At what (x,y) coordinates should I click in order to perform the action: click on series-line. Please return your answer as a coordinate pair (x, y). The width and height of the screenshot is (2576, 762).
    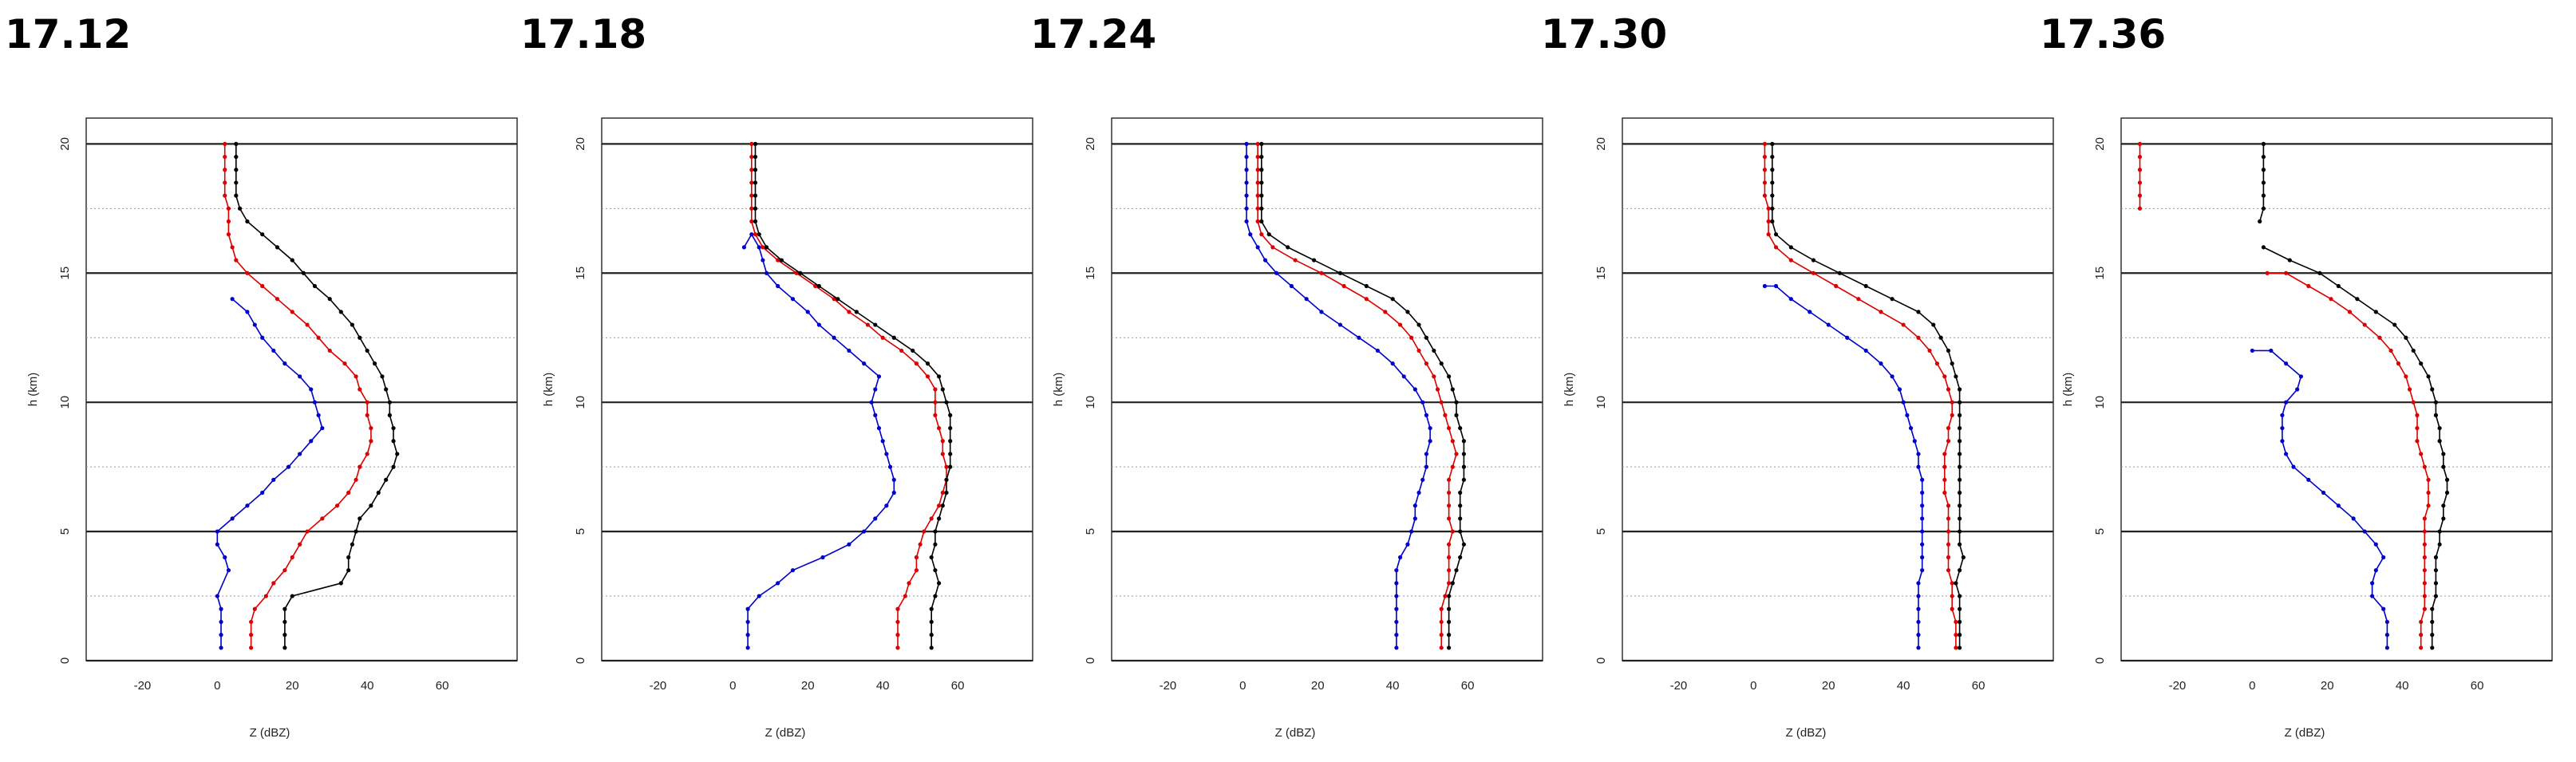
    Looking at the image, I should click on (852, 396).